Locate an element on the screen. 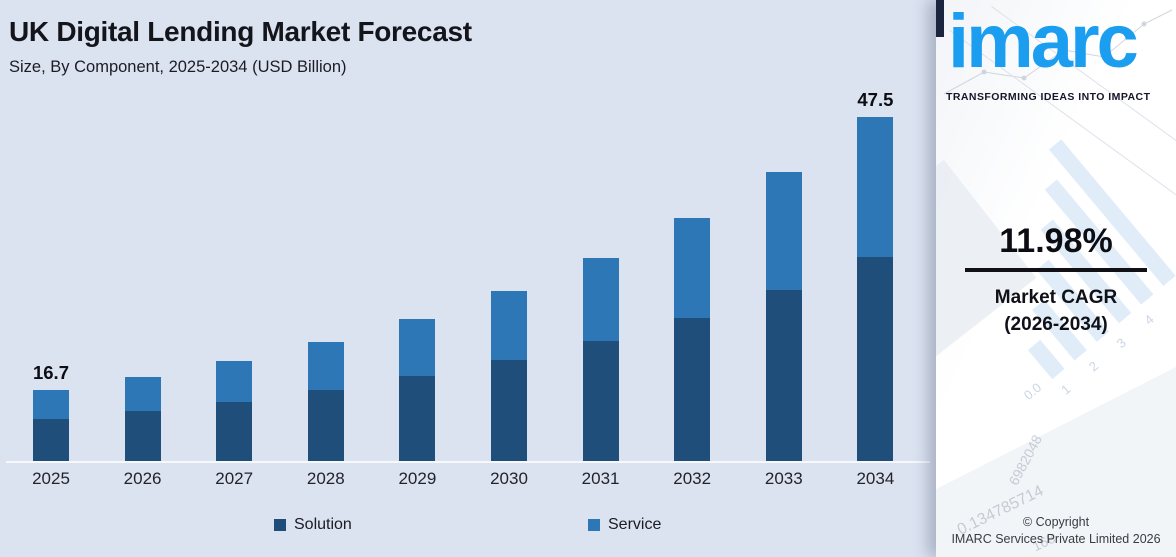 The image size is (1176, 557). segment-service-2032 is located at coordinates (692, 268).